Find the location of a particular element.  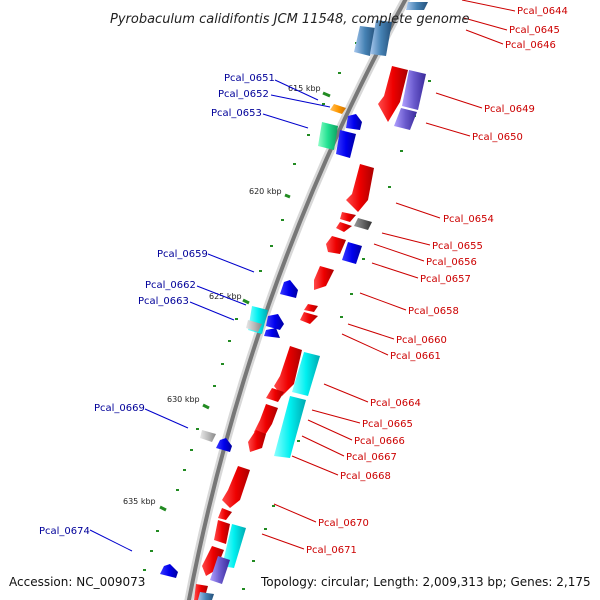

gene-label-pcal-0646: Pcal_0646 is located at coordinates (530, 45).